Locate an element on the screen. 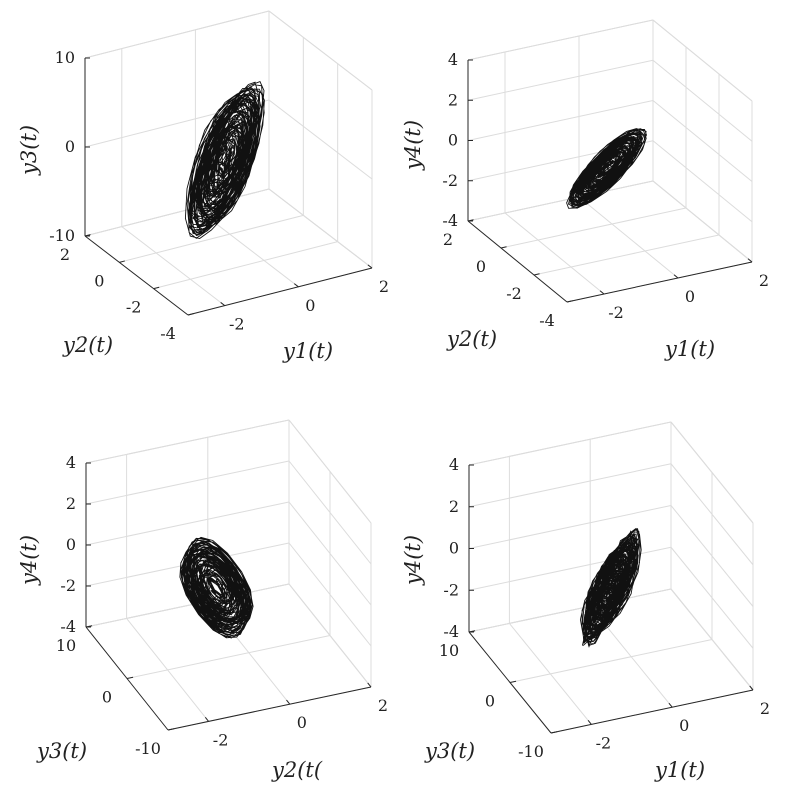  y-tick-label: -2 is located at coordinates (134, 307).